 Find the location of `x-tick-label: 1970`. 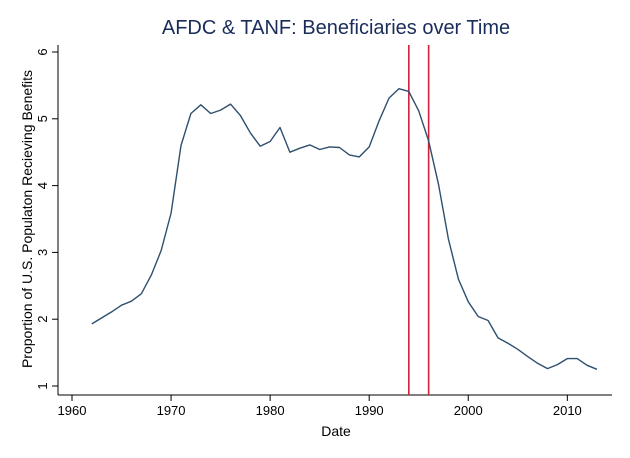

x-tick-label: 1970 is located at coordinates (171, 410).